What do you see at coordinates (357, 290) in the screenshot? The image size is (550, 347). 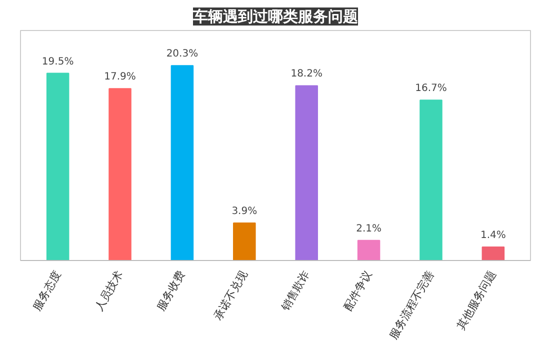 I see `x-tick-label: 配件争议` at bounding box center [357, 290].